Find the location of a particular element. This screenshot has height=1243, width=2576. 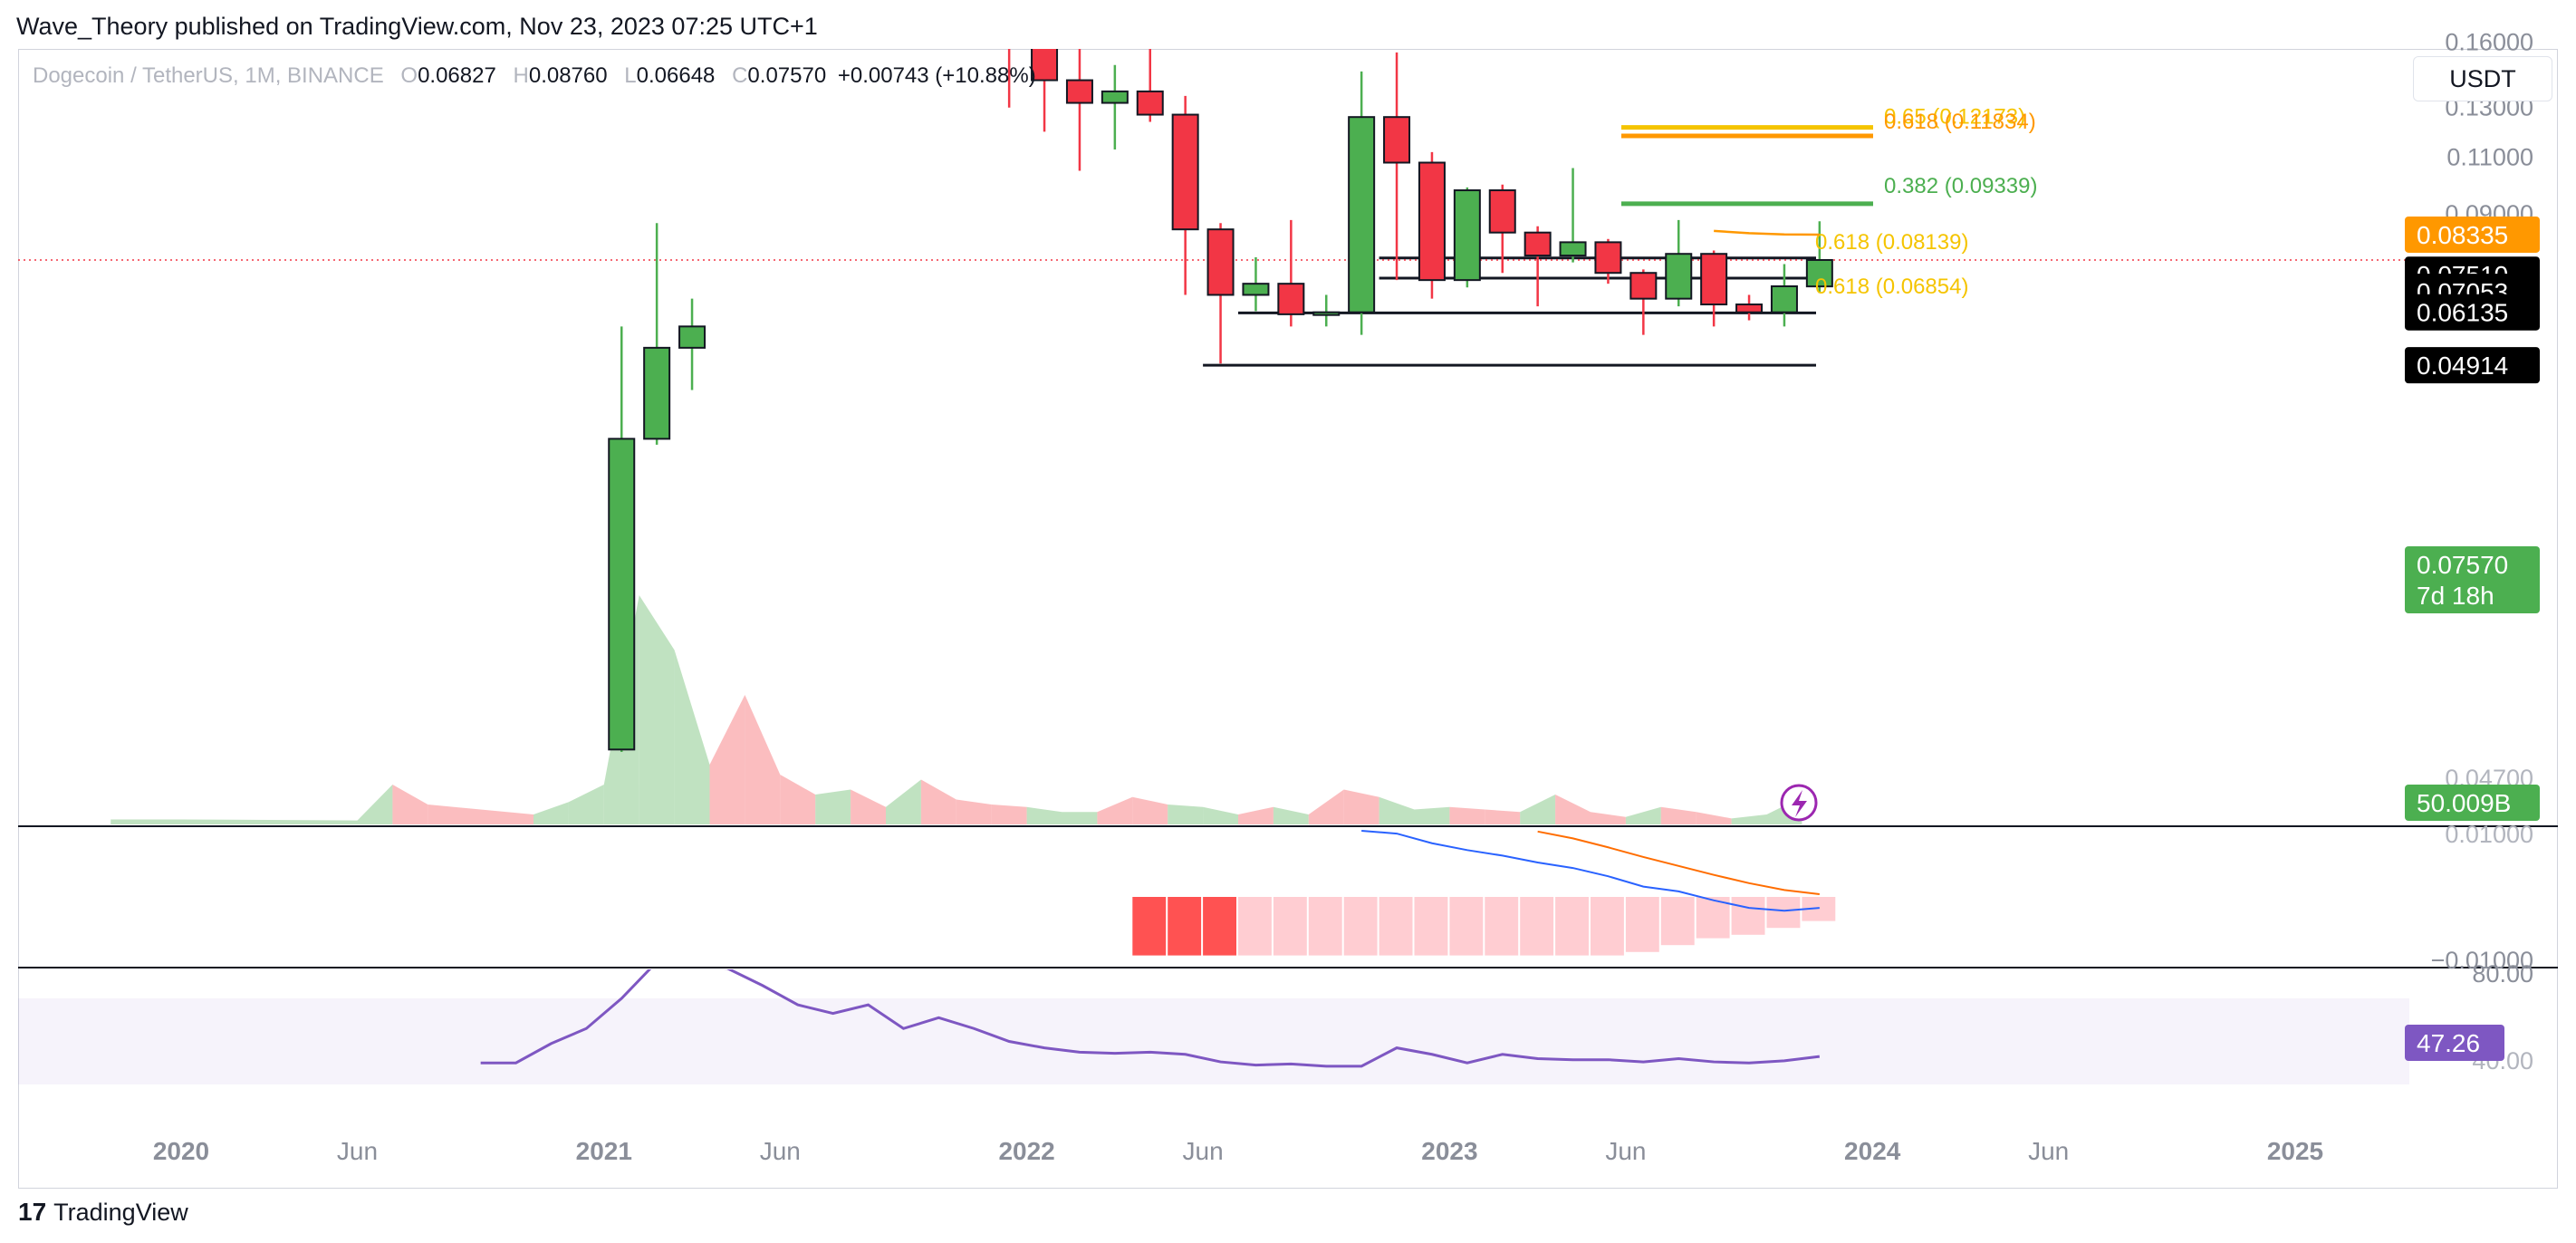

tradingview-logo-icon: 17 is located at coordinates (32, 1212).